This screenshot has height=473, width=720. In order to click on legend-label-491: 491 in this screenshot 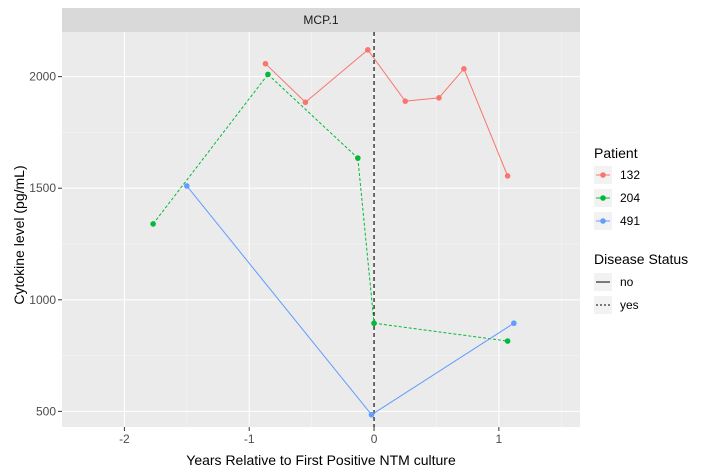, I will do `click(630, 221)`.